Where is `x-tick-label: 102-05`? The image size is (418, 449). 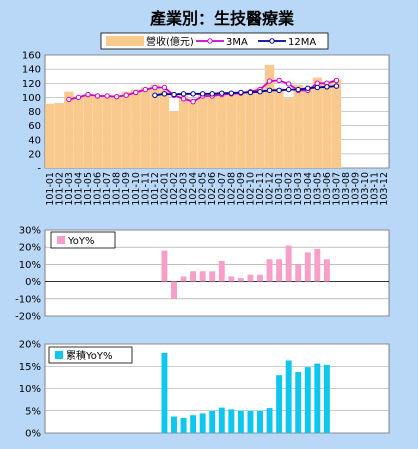 x-tick-label: 102-05 is located at coordinates (203, 189).